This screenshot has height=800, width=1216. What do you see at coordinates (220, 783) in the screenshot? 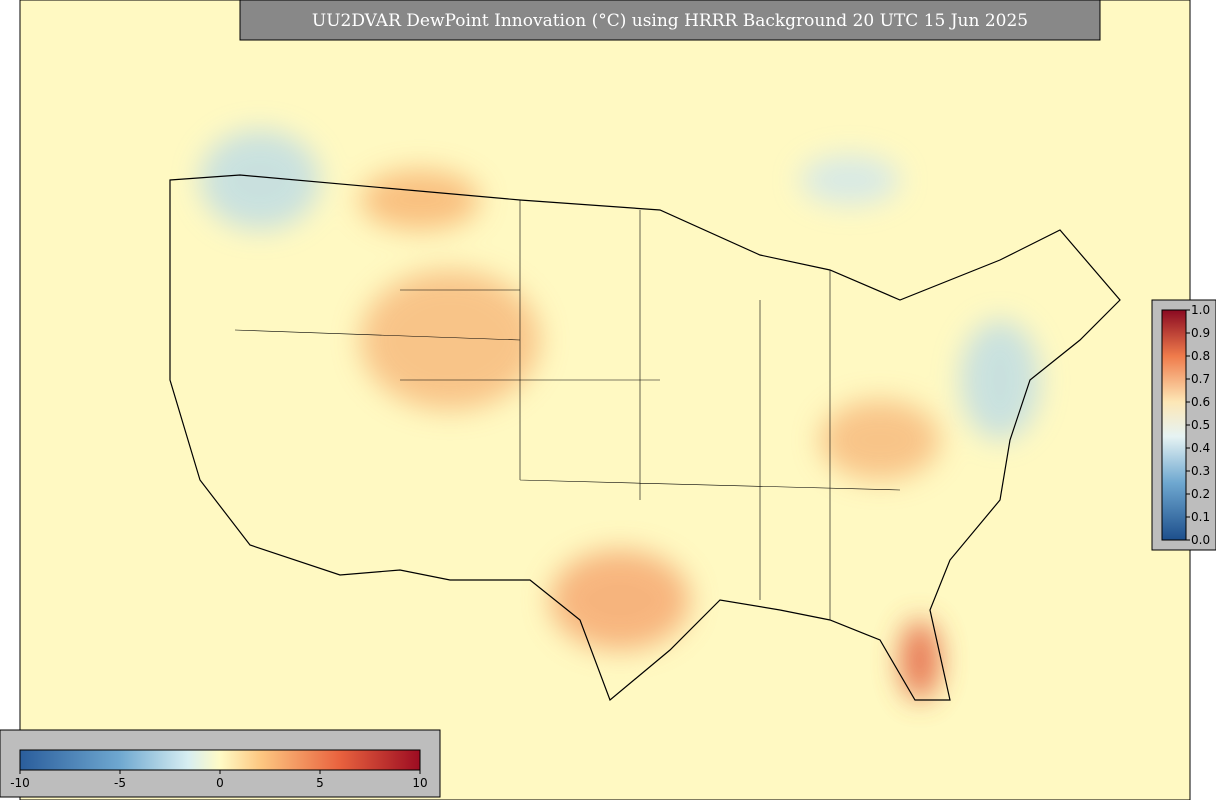
I see `tick-label: 0` at bounding box center [220, 783].